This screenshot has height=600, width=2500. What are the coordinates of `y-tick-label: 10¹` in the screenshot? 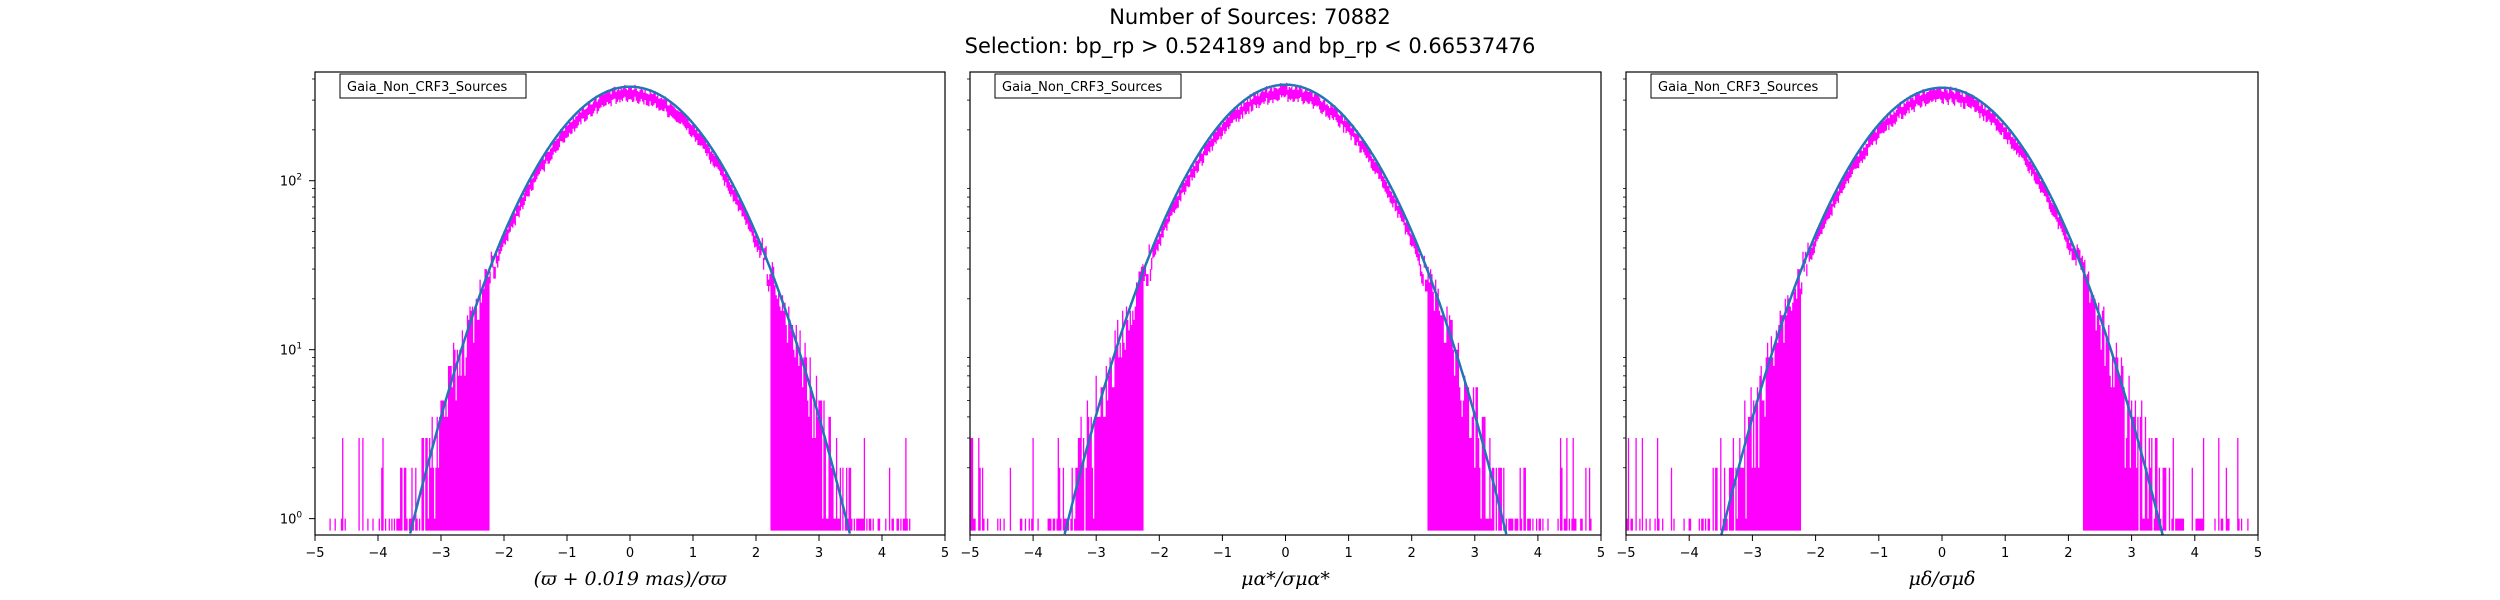 It's located at (291, 350).